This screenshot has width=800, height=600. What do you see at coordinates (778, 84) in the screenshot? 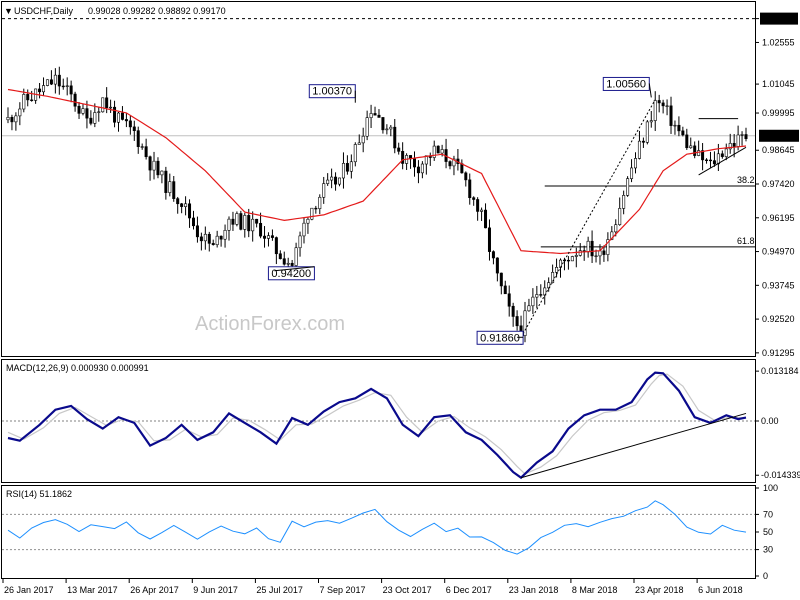
I see `y-tick-label: 1.01045` at bounding box center [778, 84].